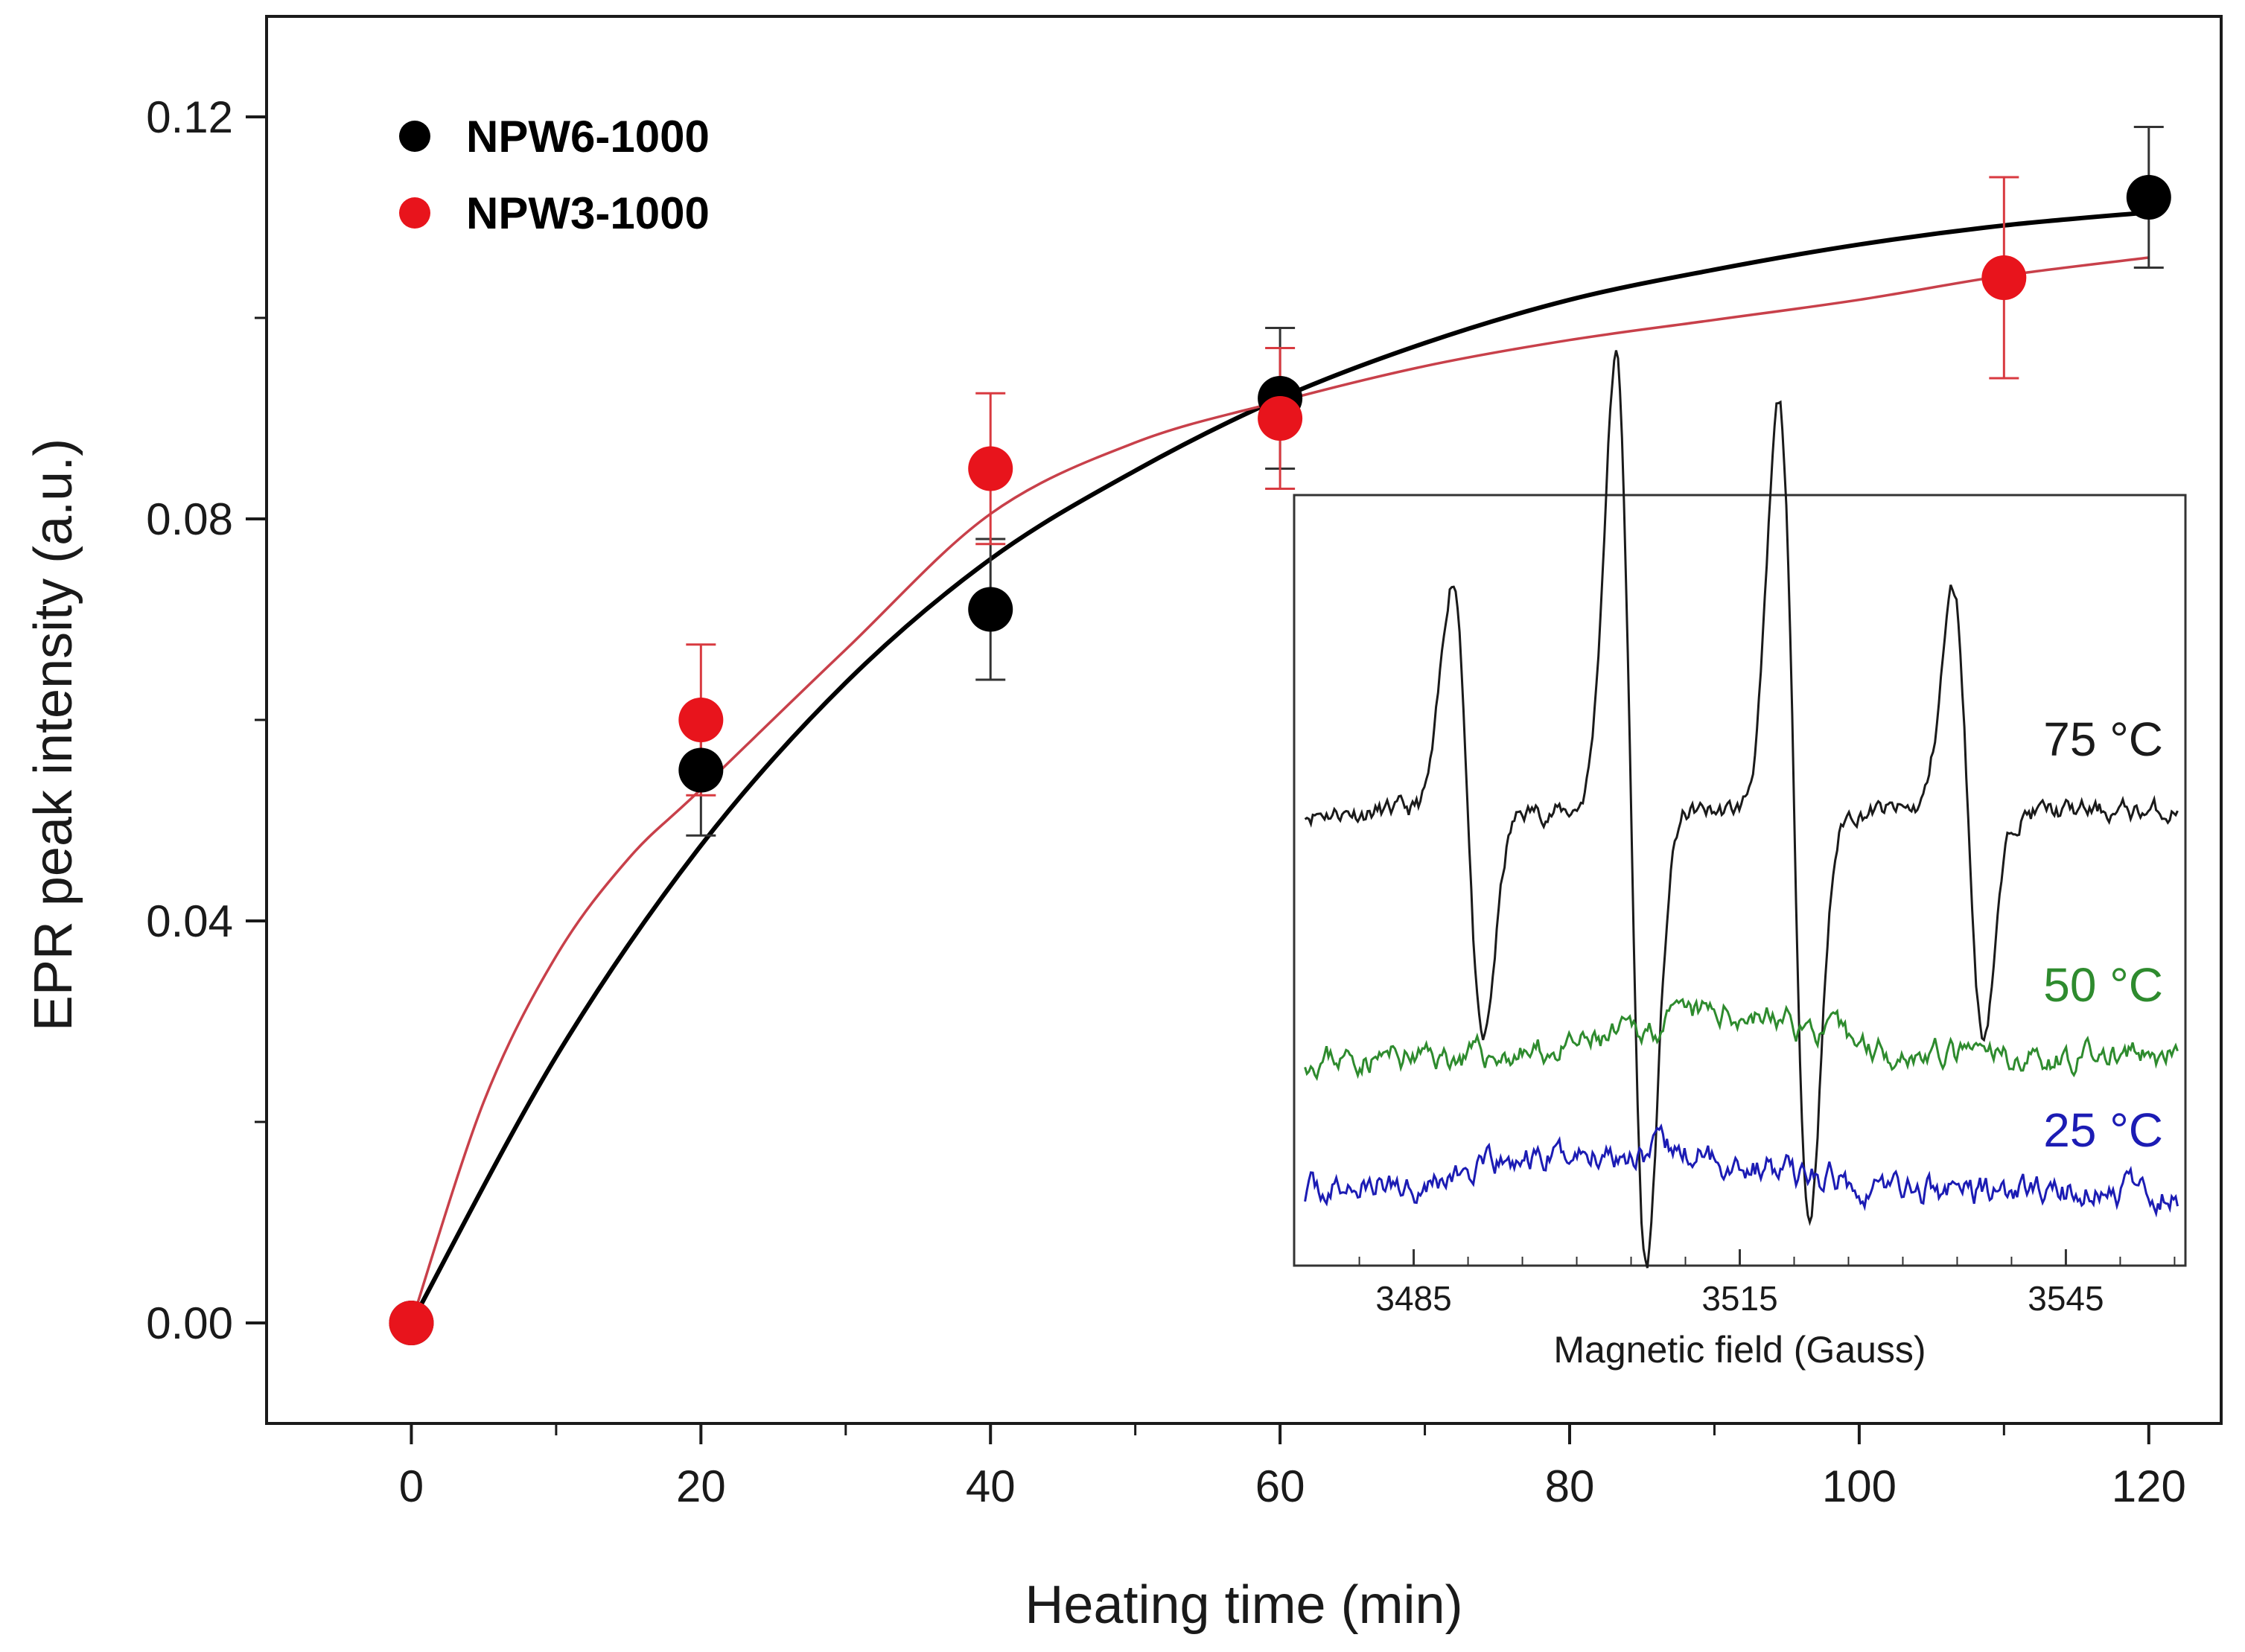  Describe the element at coordinates (2149, 1486) in the screenshot. I see `x-tick-label: 120` at that location.